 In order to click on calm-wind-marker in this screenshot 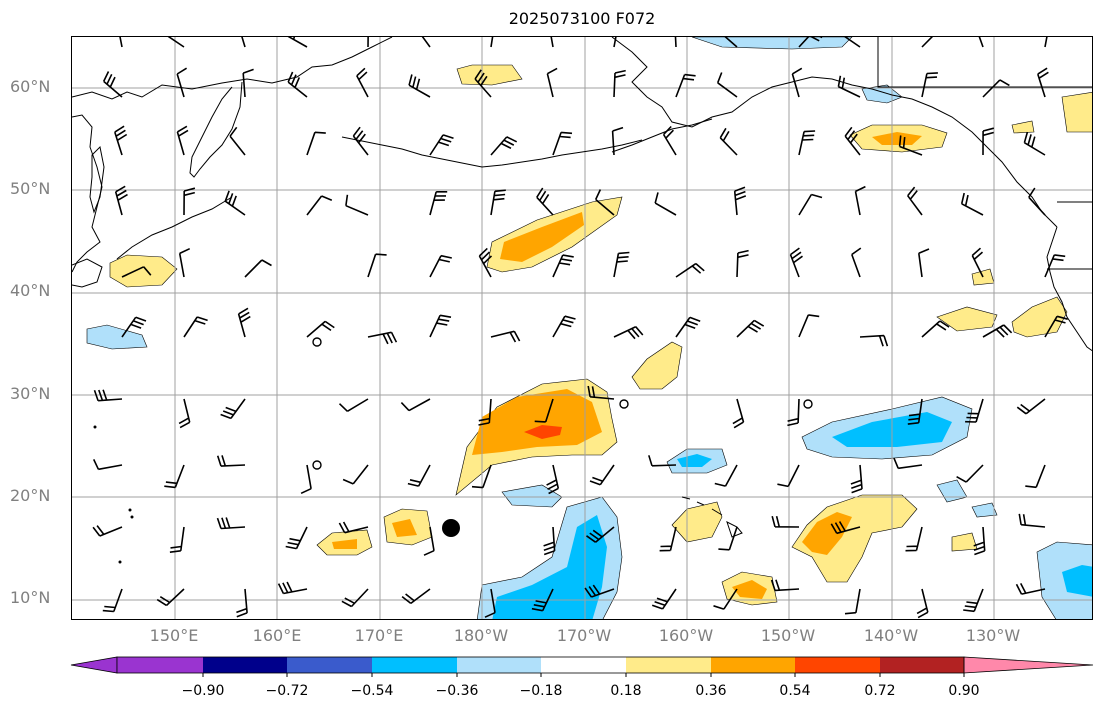, I will do `click(624, 404)`.